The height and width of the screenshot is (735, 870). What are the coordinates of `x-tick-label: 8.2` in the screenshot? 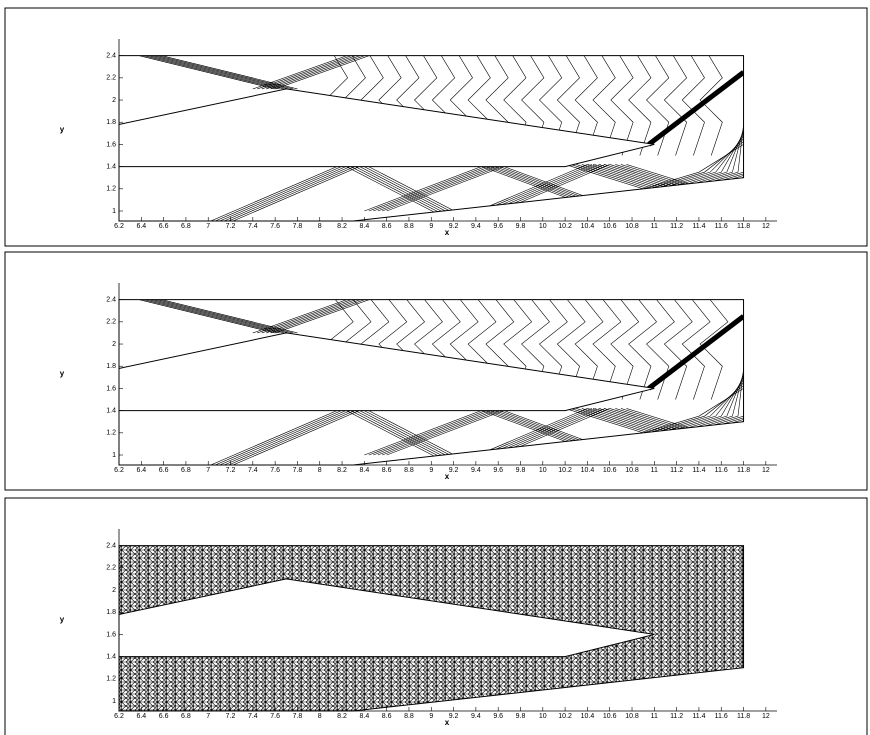 It's located at (342, 470).